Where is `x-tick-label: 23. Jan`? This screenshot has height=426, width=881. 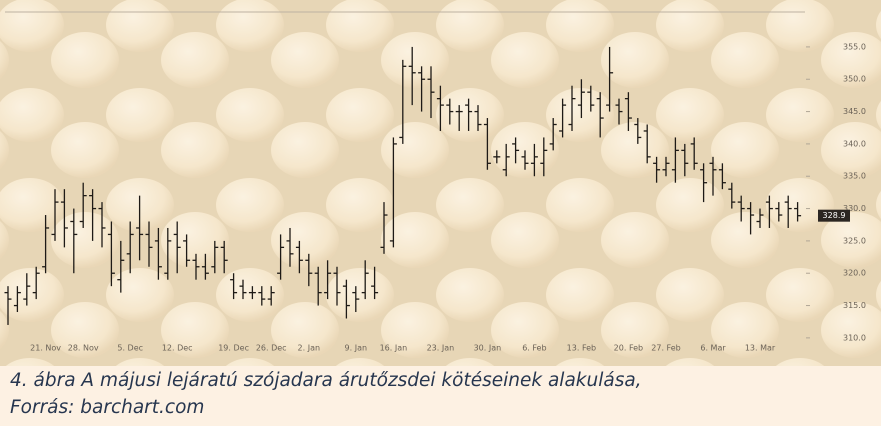
x-tick-label: 23. Jan is located at coordinates (441, 348).